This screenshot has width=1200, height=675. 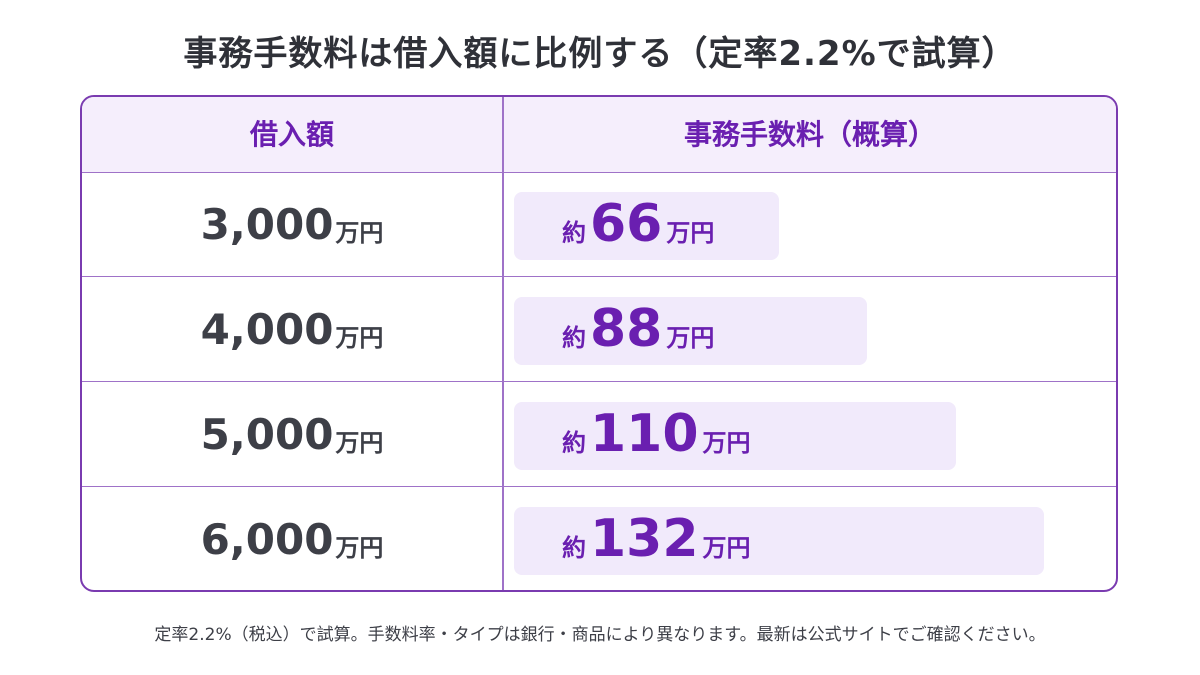 I want to click on table-row: 6,000 万円 約 132 万円, so click(x=599, y=538).